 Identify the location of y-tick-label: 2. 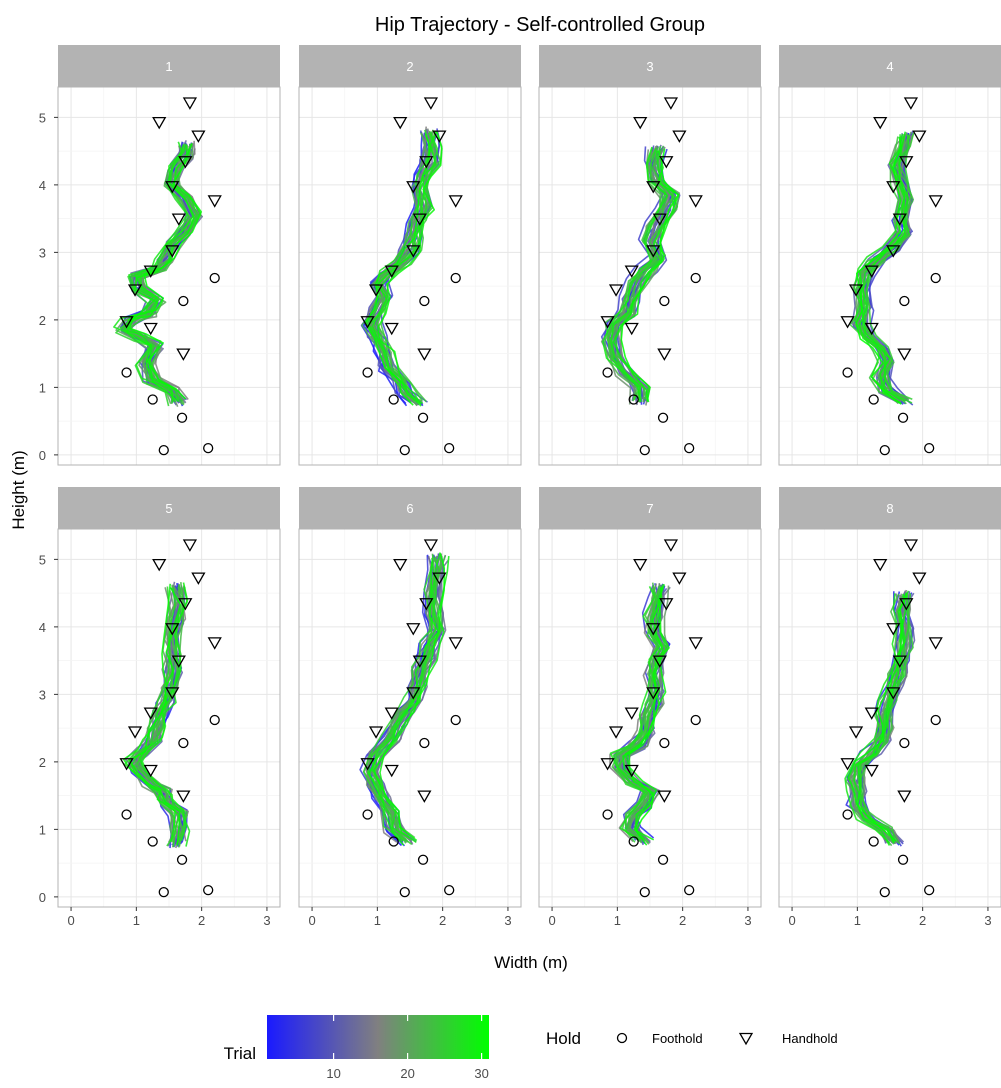
(42, 762).